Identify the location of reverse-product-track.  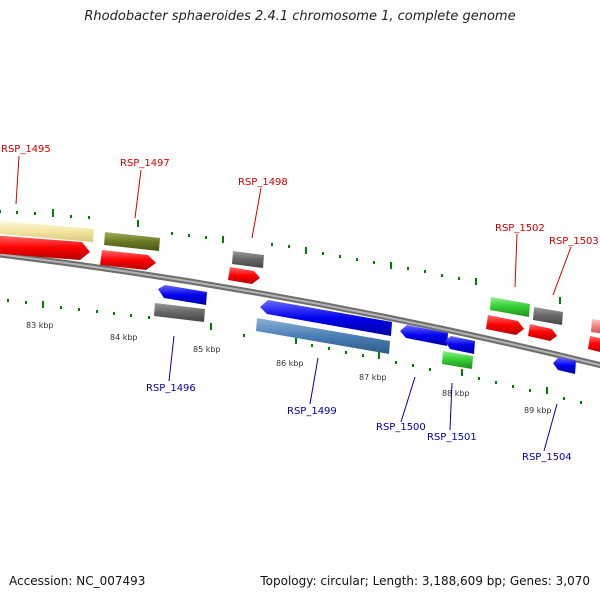
(313, 336).